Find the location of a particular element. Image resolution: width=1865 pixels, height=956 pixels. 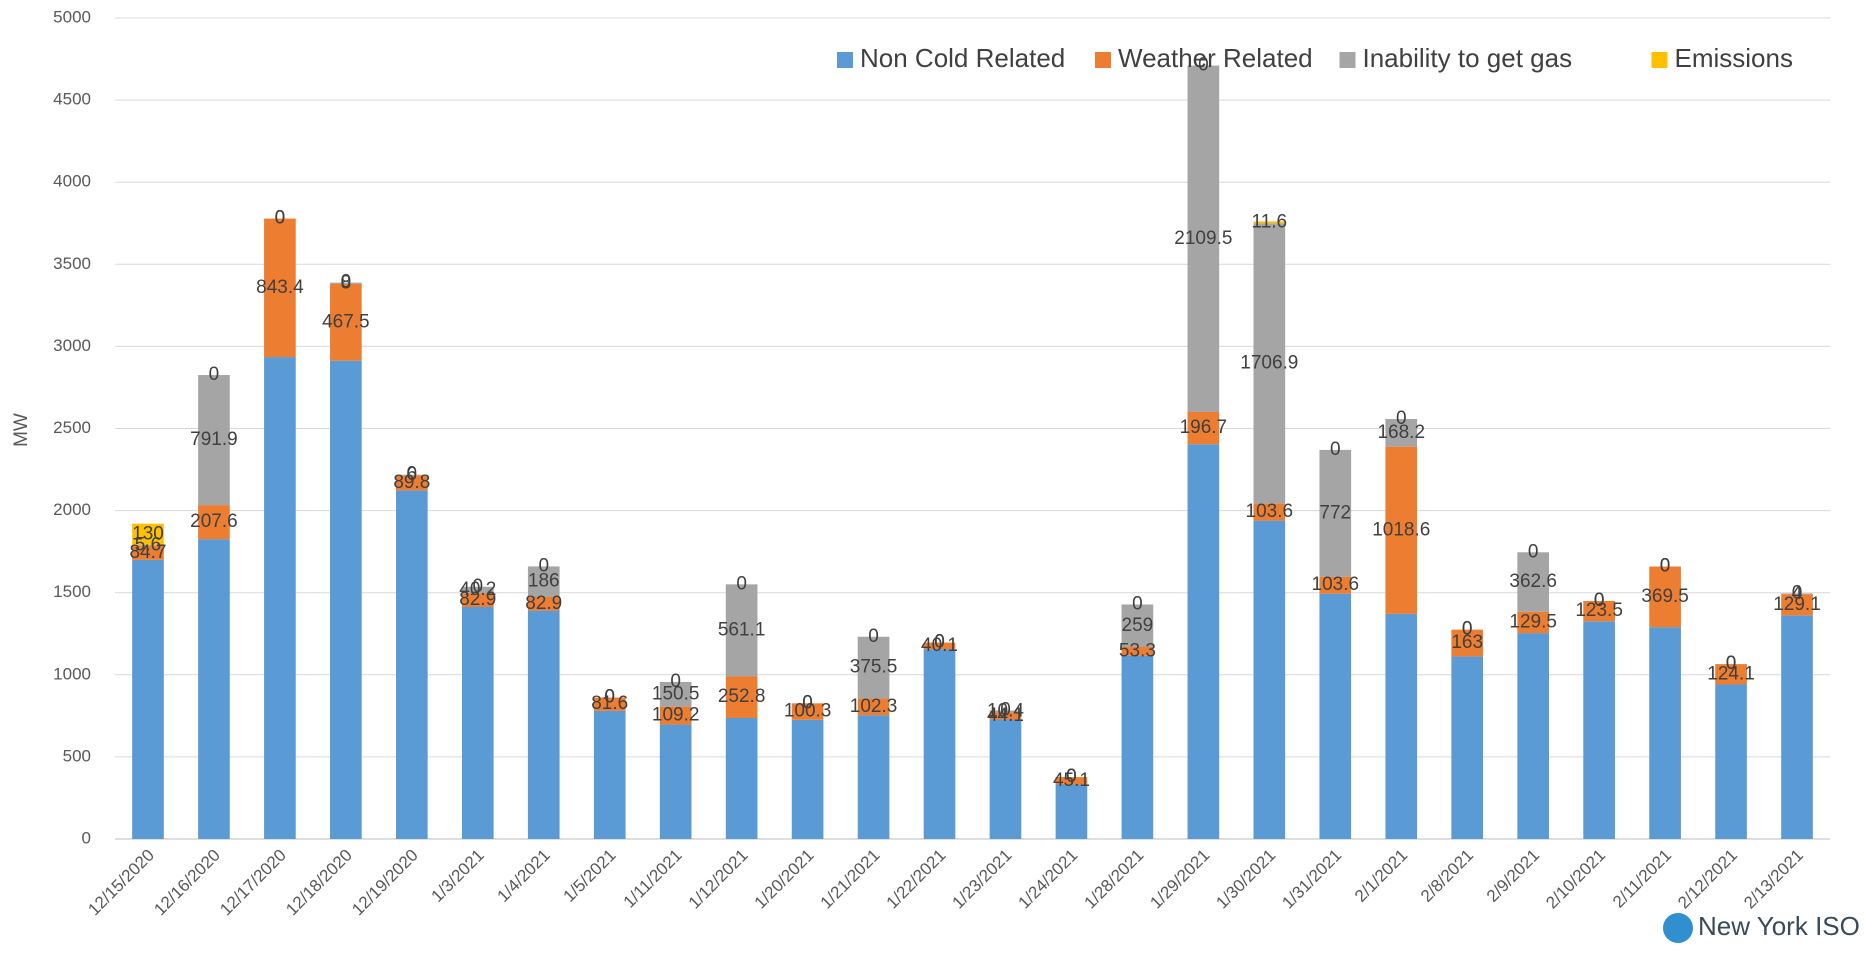

x-tick-label: 1/4/2021 is located at coordinates (524, 876).